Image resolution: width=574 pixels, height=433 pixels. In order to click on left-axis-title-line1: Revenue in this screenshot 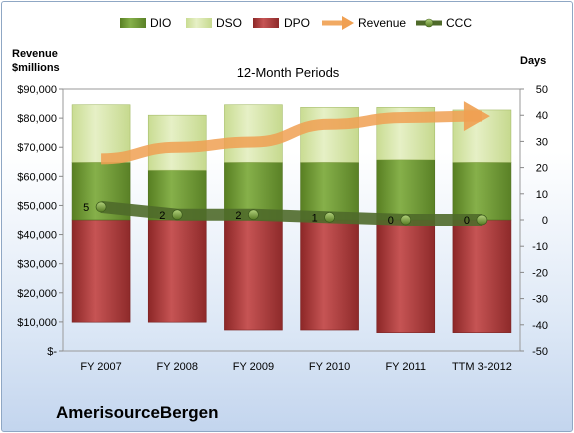, I will do `click(35, 54)`.